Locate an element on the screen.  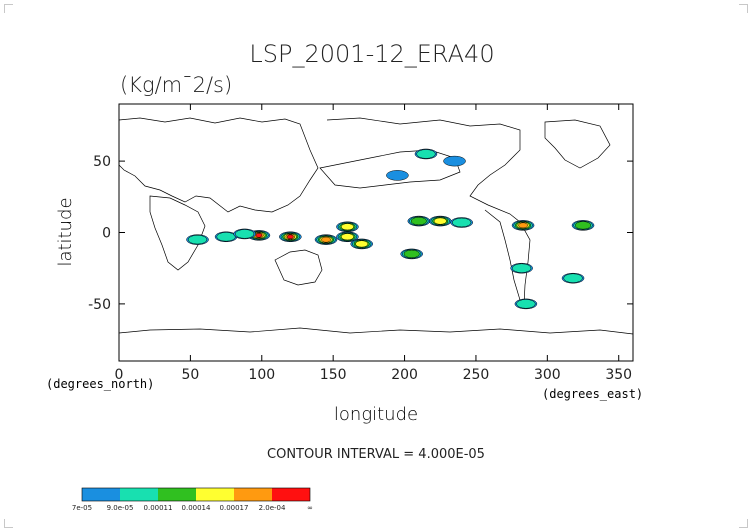
x-tick-label: 50 is located at coordinates (190, 375).